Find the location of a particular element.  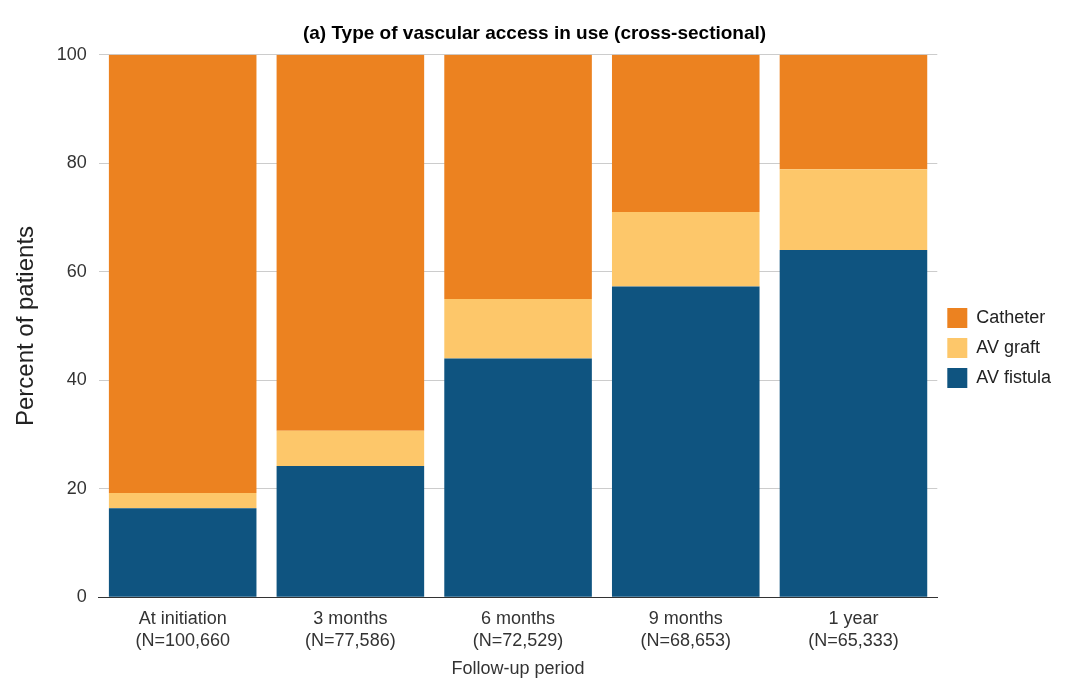

y-tick-label: 80 is located at coordinates (76, 162).